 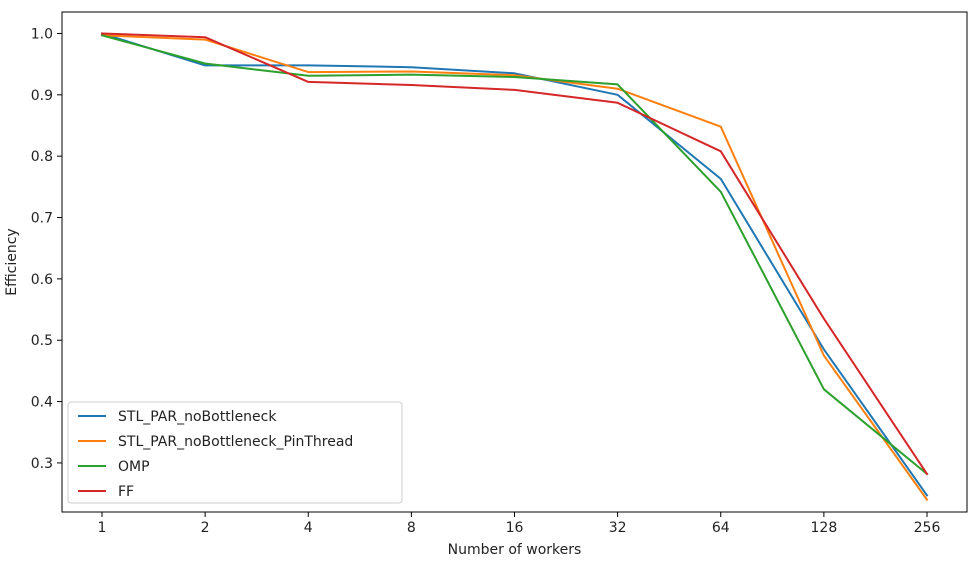 What do you see at coordinates (197, 417) in the screenshot?
I see `legend-label: STL_PAR_noBottleneck` at bounding box center [197, 417].